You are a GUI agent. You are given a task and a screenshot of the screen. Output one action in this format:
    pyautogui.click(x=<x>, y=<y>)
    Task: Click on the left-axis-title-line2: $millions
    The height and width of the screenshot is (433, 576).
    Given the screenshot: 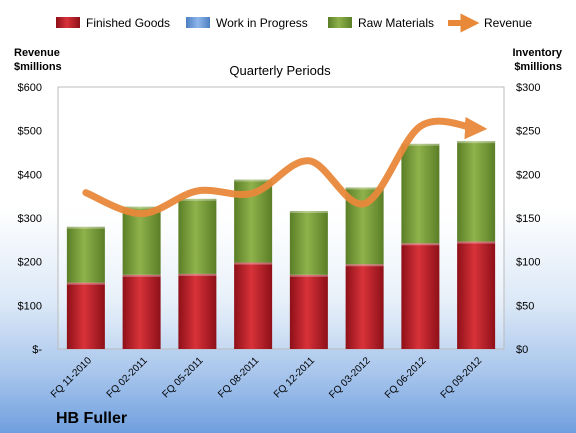 What is the action you would take?
    pyautogui.click(x=38, y=67)
    